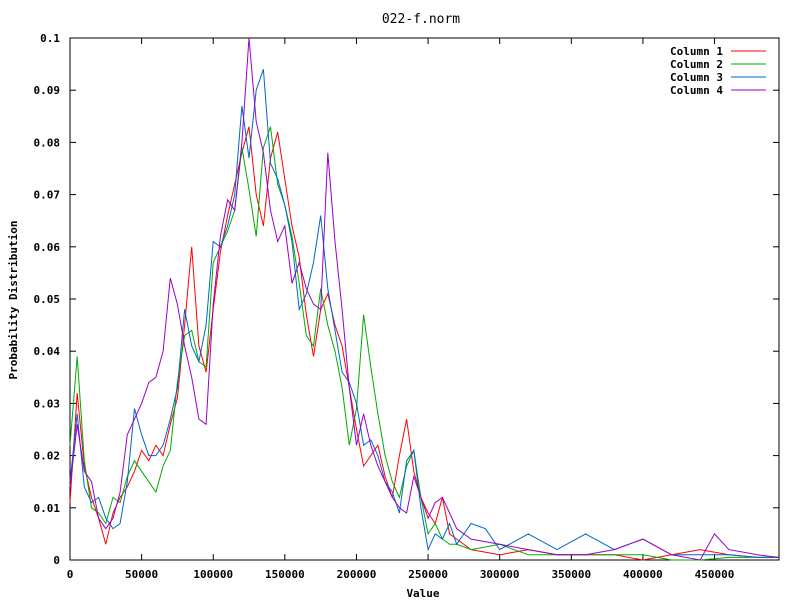 This screenshot has width=800, height=600. What do you see at coordinates (428, 574) in the screenshot?
I see `x-tick-label: 250000` at bounding box center [428, 574].